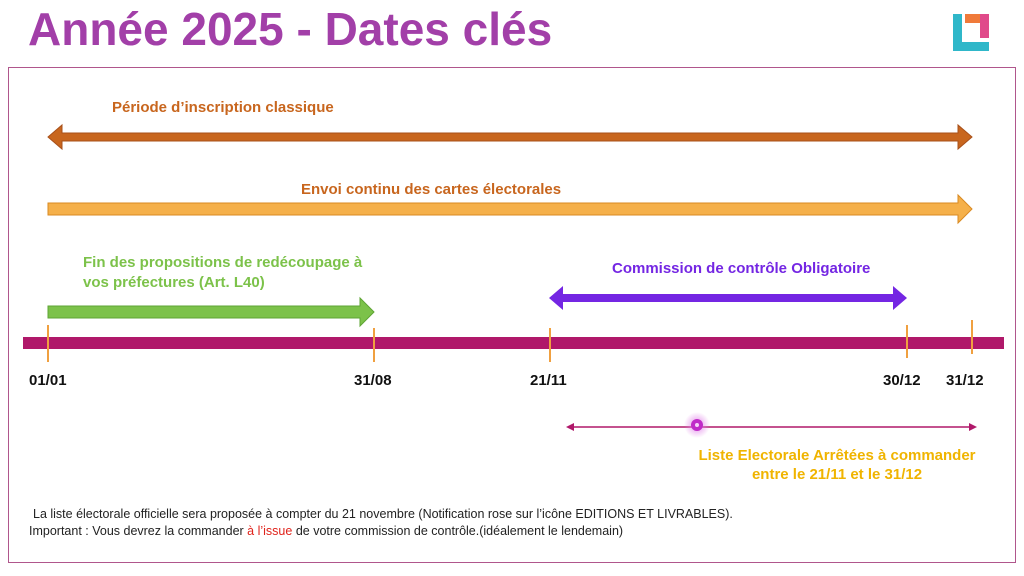 Image resolution: width=1024 pixels, height=576 pixels. I want to click on liste-label-line1: Liste Electorale Arrêtées à commander, so click(837, 455).